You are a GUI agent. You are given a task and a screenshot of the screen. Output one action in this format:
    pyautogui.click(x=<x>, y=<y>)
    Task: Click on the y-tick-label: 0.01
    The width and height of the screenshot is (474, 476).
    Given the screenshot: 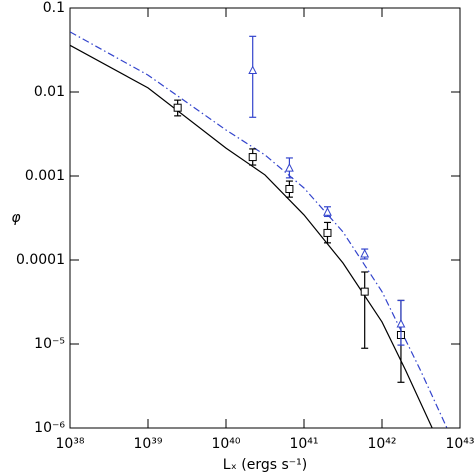 What is the action you would take?
    pyautogui.click(x=49, y=92)
    